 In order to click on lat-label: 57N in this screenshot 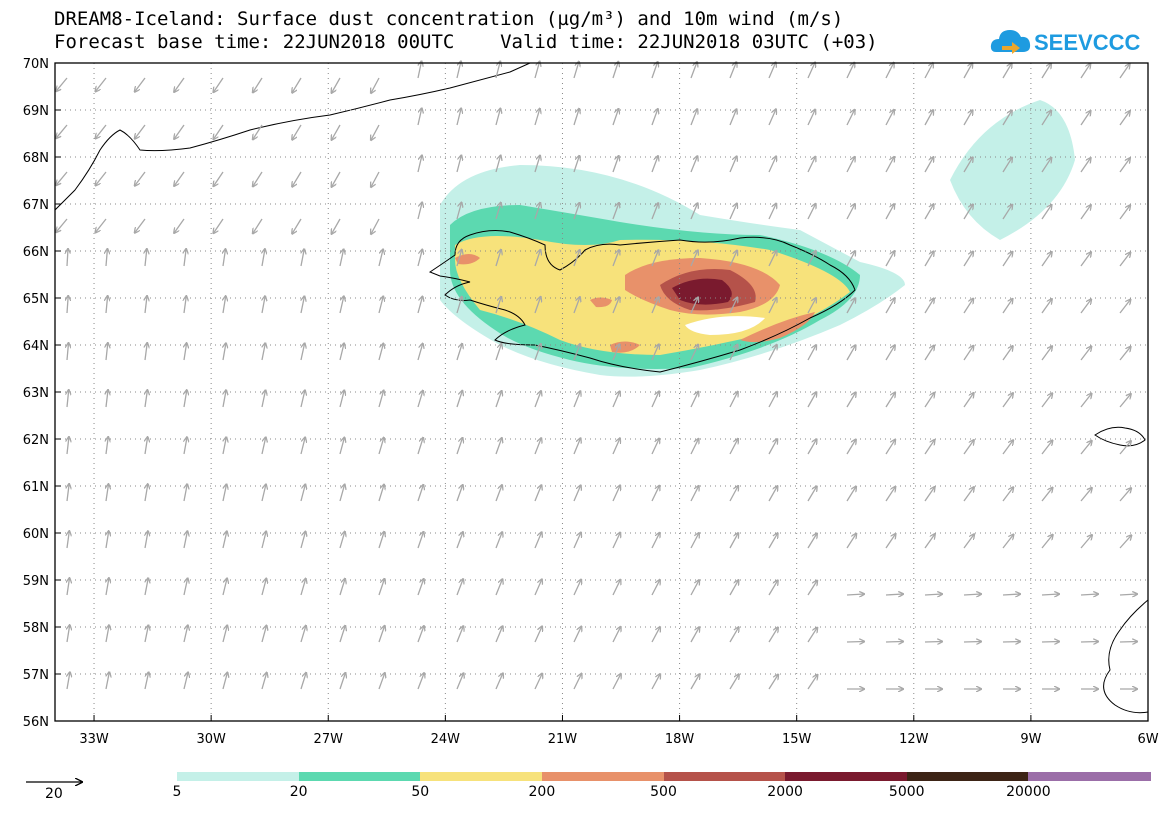, I will do `click(36, 675)`.